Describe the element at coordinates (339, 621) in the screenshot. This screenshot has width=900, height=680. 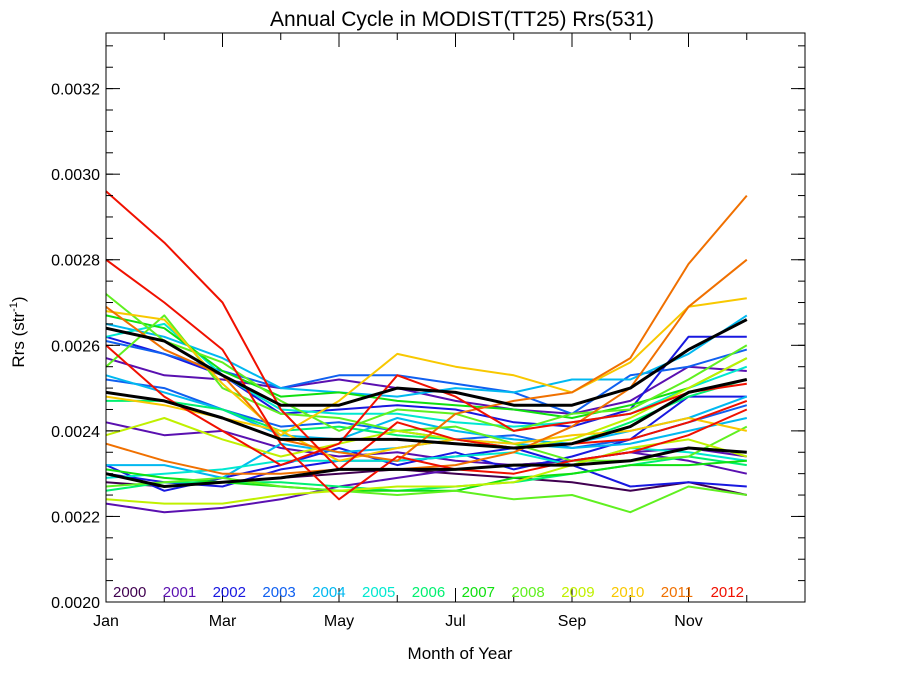
I see `x-tick-label: May` at that location.